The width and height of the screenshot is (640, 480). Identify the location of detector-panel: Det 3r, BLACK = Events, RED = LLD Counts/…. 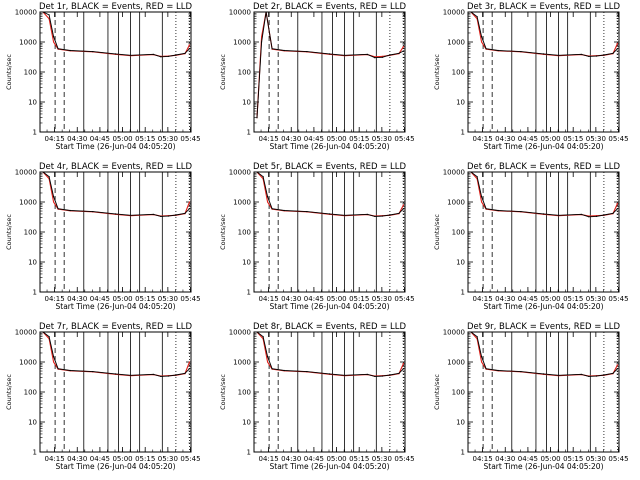
(531, 76).